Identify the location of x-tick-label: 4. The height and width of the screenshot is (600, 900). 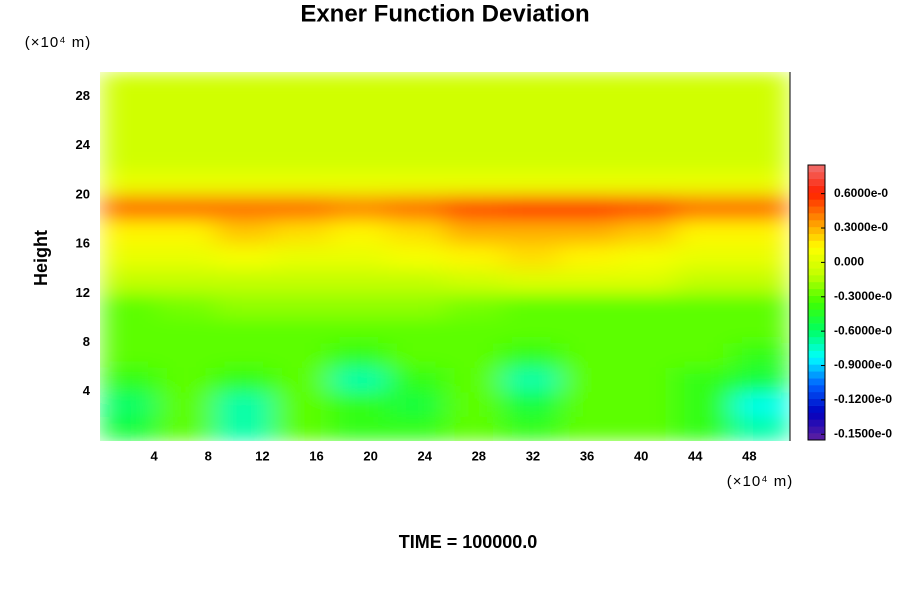
(155, 455).